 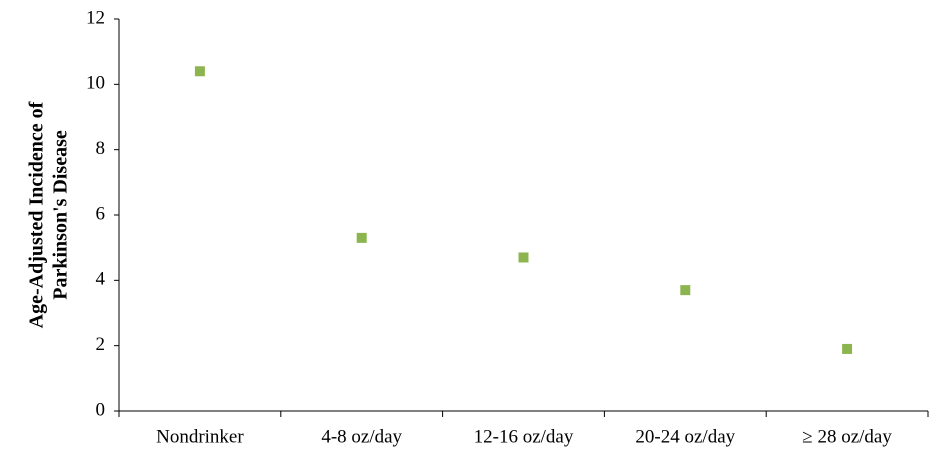 What do you see at coordinates (61, 215) in the screenshot?
I see `y-axis-title-line: Parkinson's Disease` at bounding box center [61, 215].